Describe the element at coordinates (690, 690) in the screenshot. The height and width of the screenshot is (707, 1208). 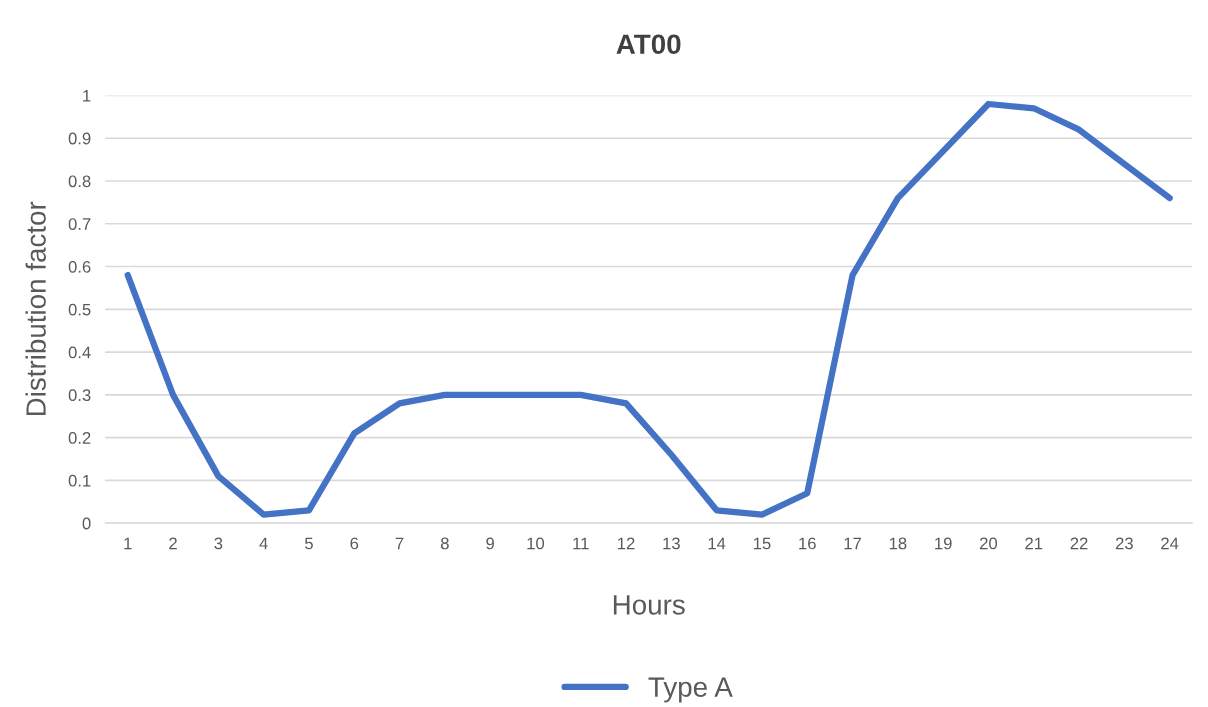
I see `legend-label: Type A` at that location.